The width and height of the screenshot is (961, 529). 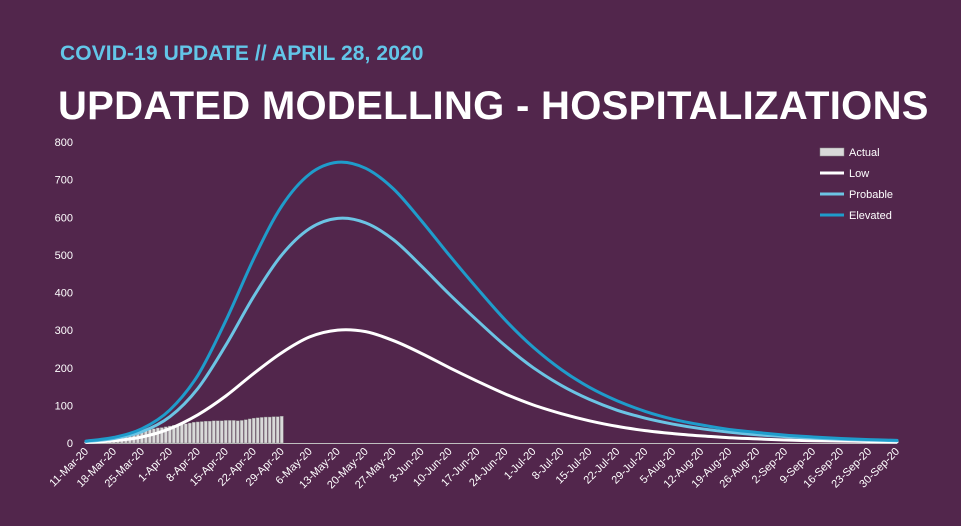 I want to click on legend-label-low: Low, so click(x=859, y=174).